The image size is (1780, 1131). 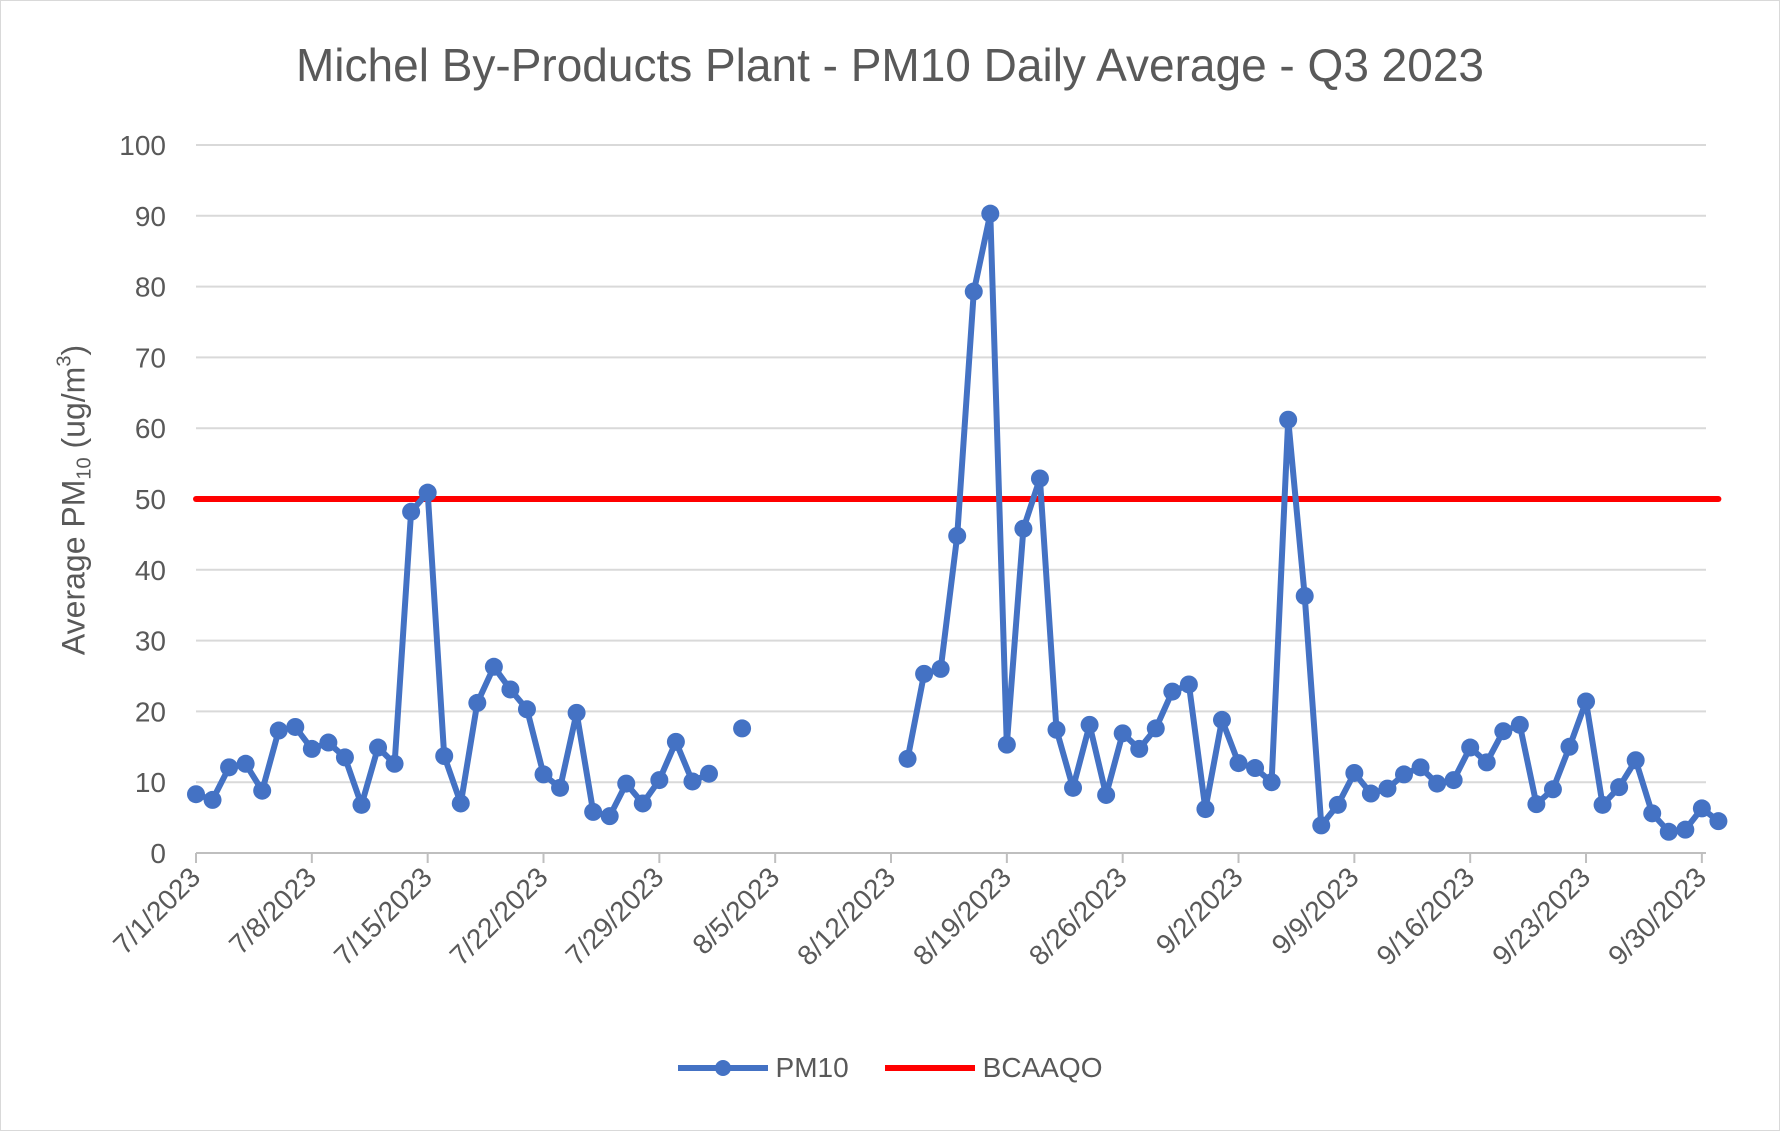 What do you see at coordinates (722, 1068) in the screenshot?
I see `legend-swatch-pm10` at bounding box center [722, 1068].